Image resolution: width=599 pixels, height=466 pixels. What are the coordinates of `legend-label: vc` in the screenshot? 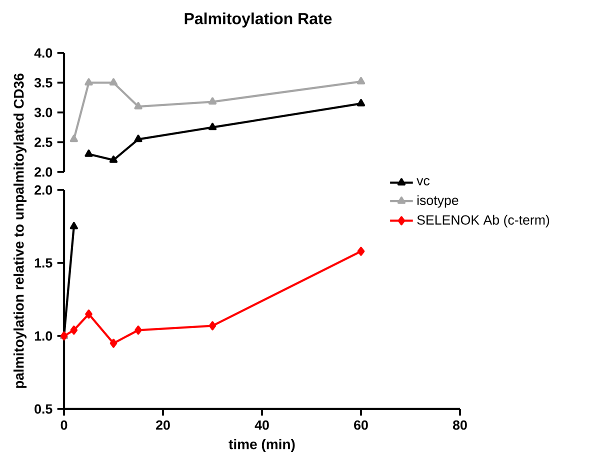 It's located at (423, 182).